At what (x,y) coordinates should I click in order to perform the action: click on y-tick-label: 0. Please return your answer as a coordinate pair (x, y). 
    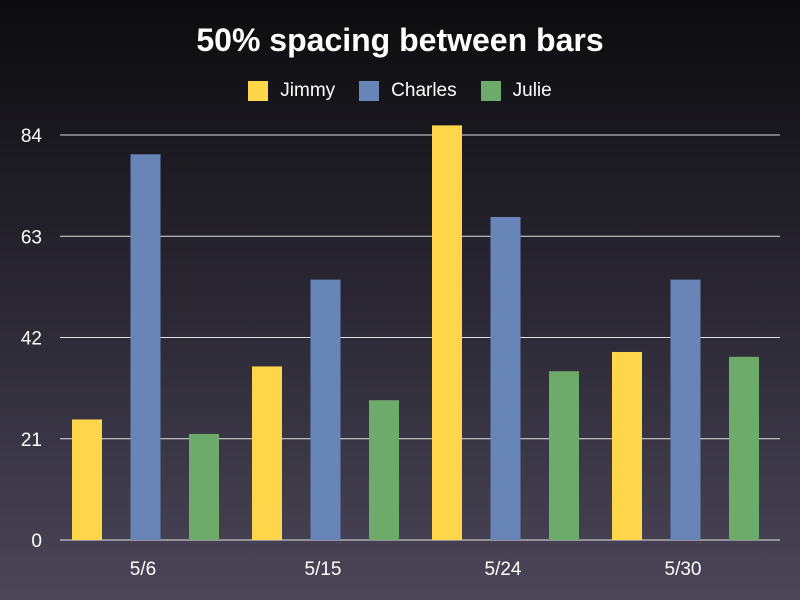
    Looking at the image, I should click on (36, 541).